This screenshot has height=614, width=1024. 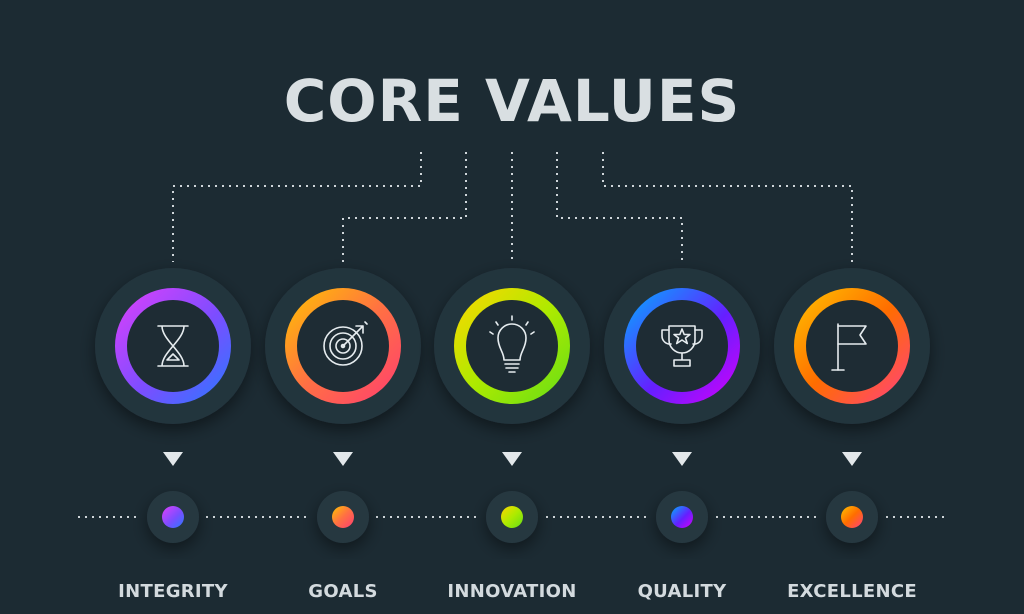 What do you see at coordinates (512, 207) in the screenshot?
I see `connector-lines` at bounding box center [512, 207].